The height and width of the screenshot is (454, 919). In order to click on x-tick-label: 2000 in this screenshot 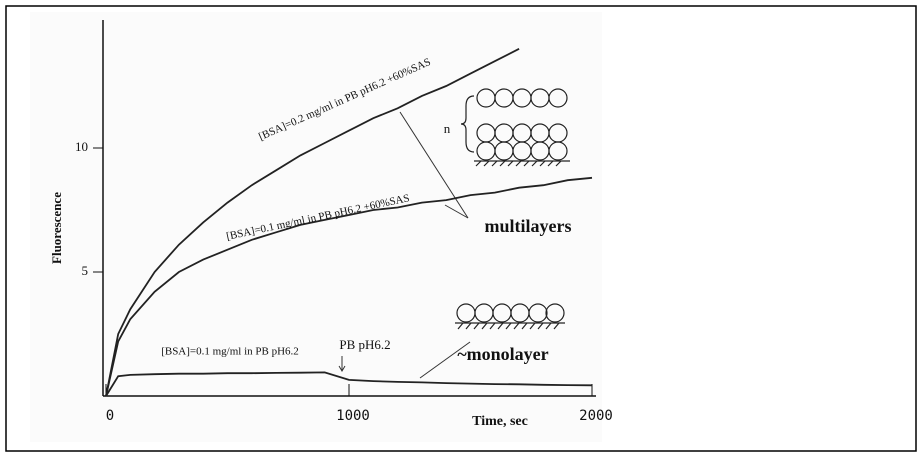, I will do `click(596, 416)`.